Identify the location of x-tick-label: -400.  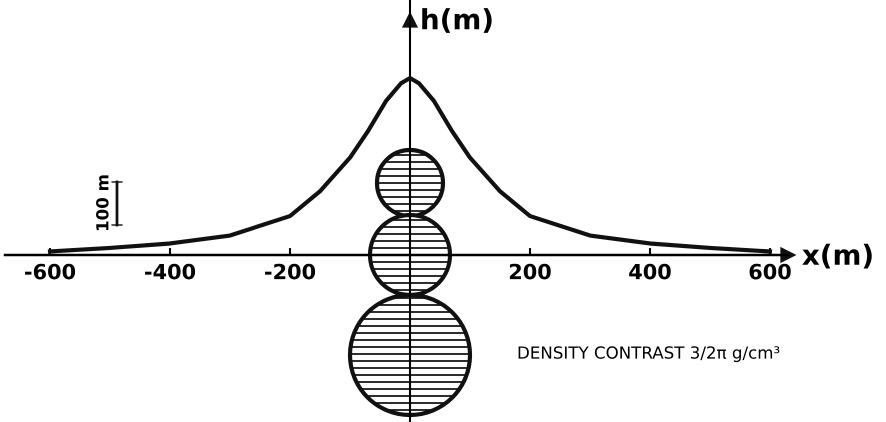
(170, 272).